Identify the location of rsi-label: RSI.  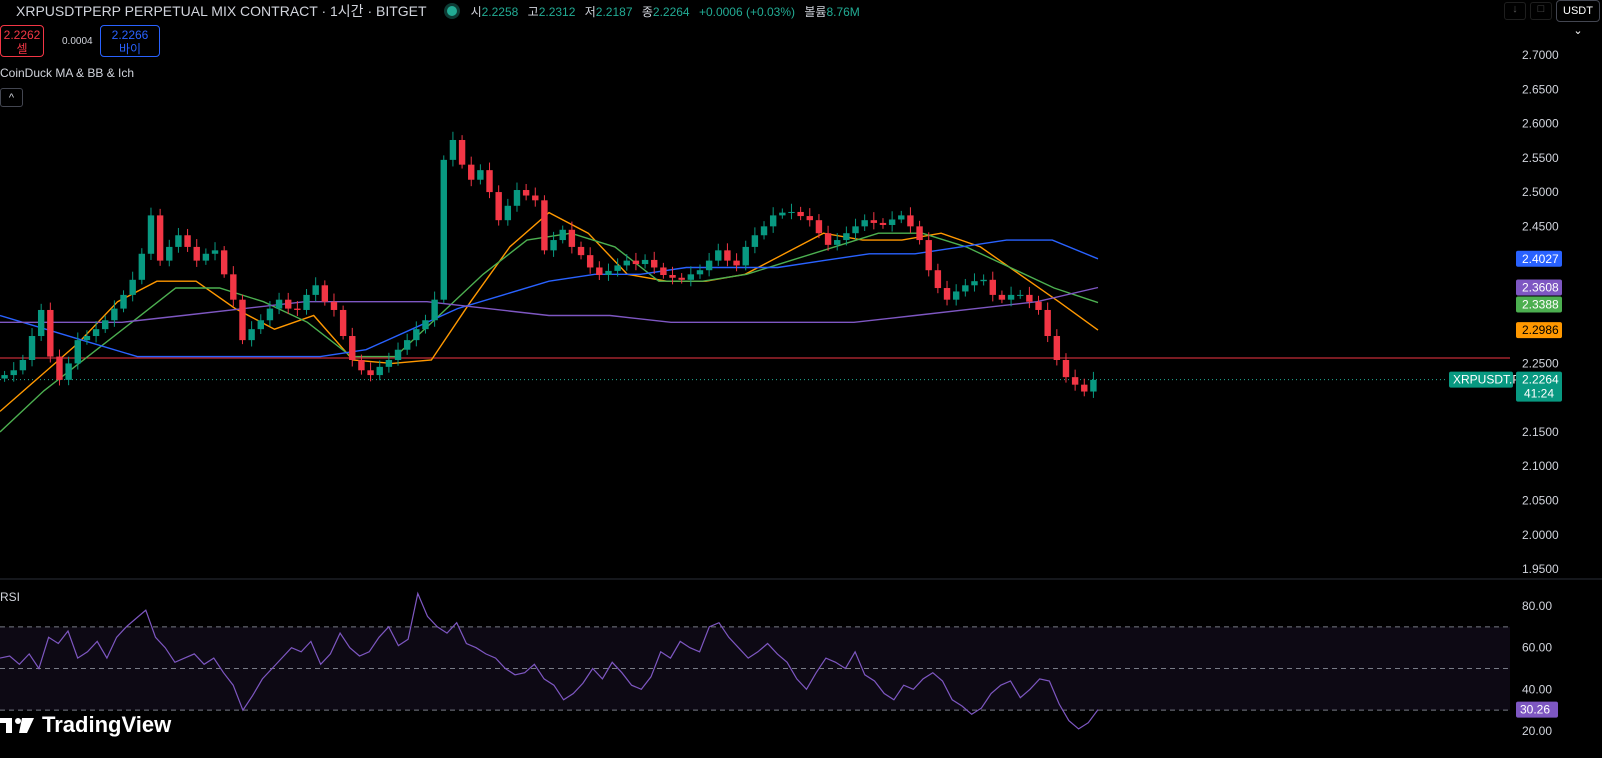
(10, 597).